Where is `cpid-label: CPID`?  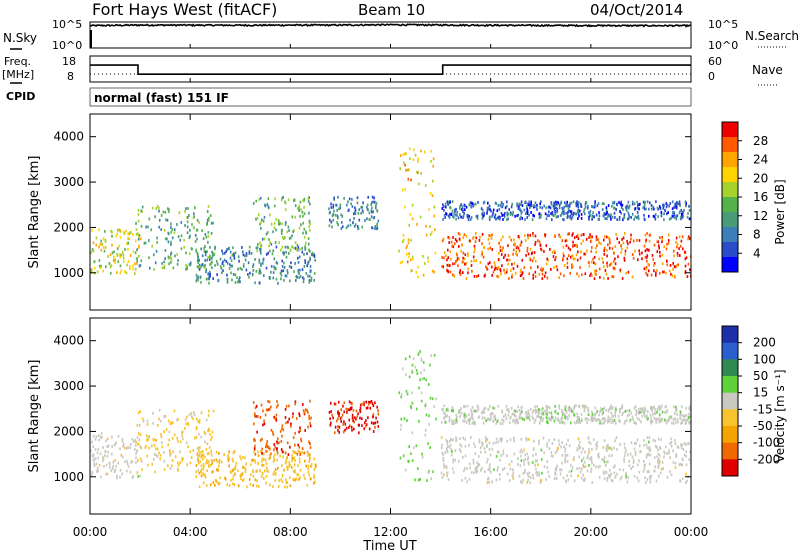 cpid-label: CPID is located at coordinates (20, 96).